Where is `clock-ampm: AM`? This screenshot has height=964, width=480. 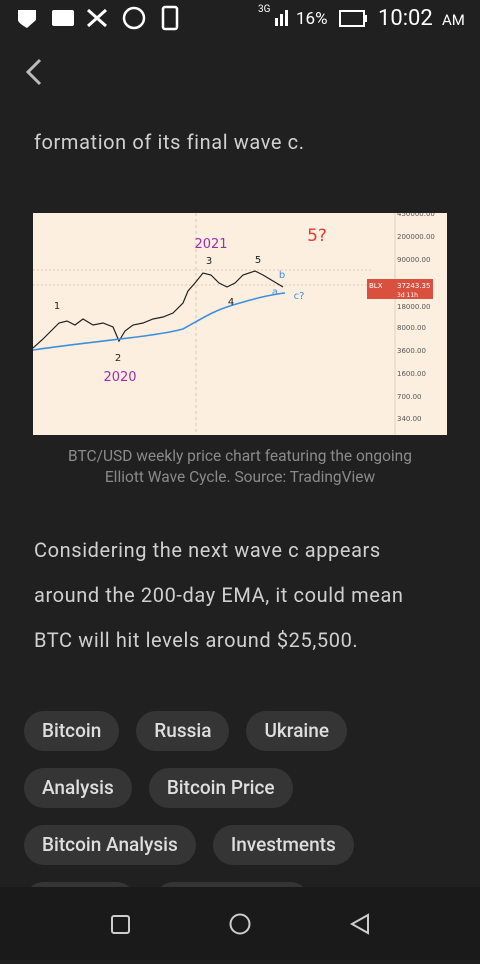
clock-ampm: AM is located at coordinates (453, 20).